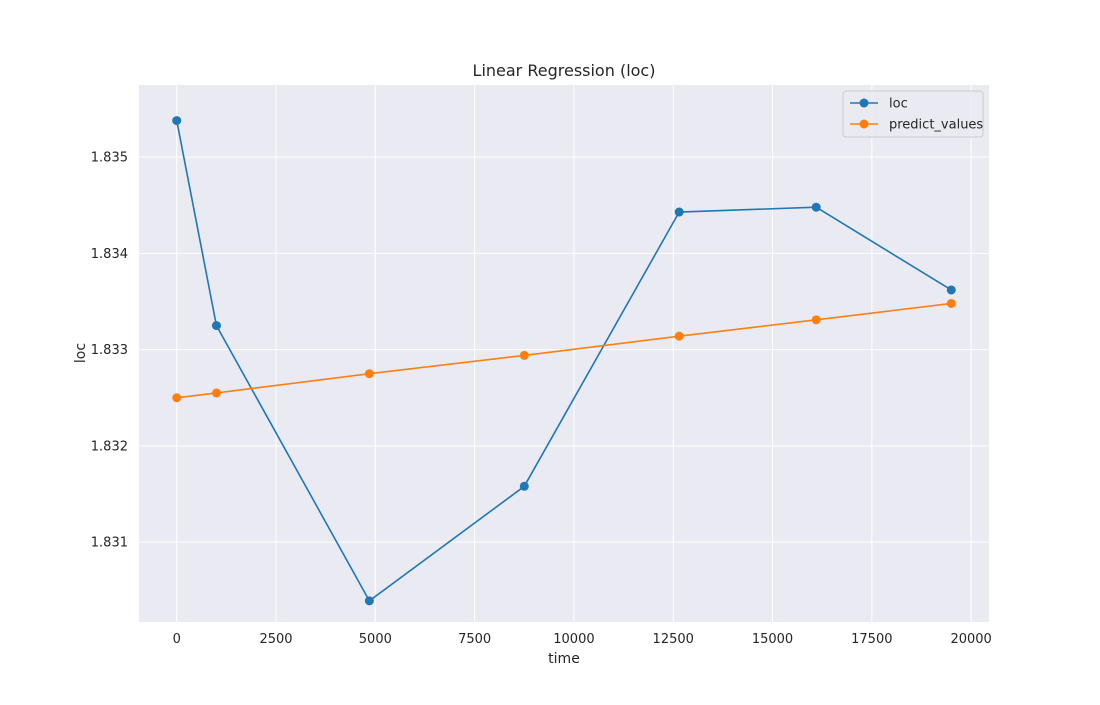  What do you see at coordinates (177, 639) in the screenshot?
I see `x-tick-label: 0` at bounding box center [177, 639].